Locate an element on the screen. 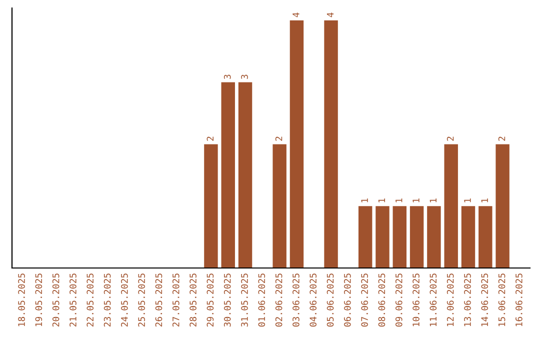 The height and width of the screenshot is (340, 540). x-tick-label: 05.06.2025 is located at coordinates (330, 300).